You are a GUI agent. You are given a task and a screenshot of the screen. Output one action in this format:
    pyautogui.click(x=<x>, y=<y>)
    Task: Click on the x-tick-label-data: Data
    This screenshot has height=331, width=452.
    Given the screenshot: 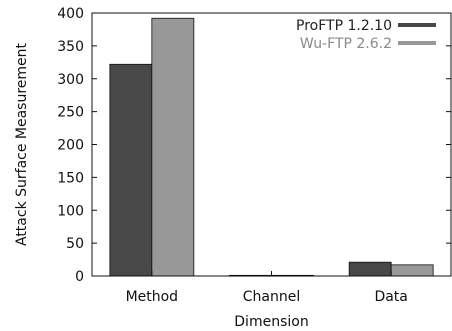 What is the action you would take?
    pyautogui.click(x=390, y=297)
    